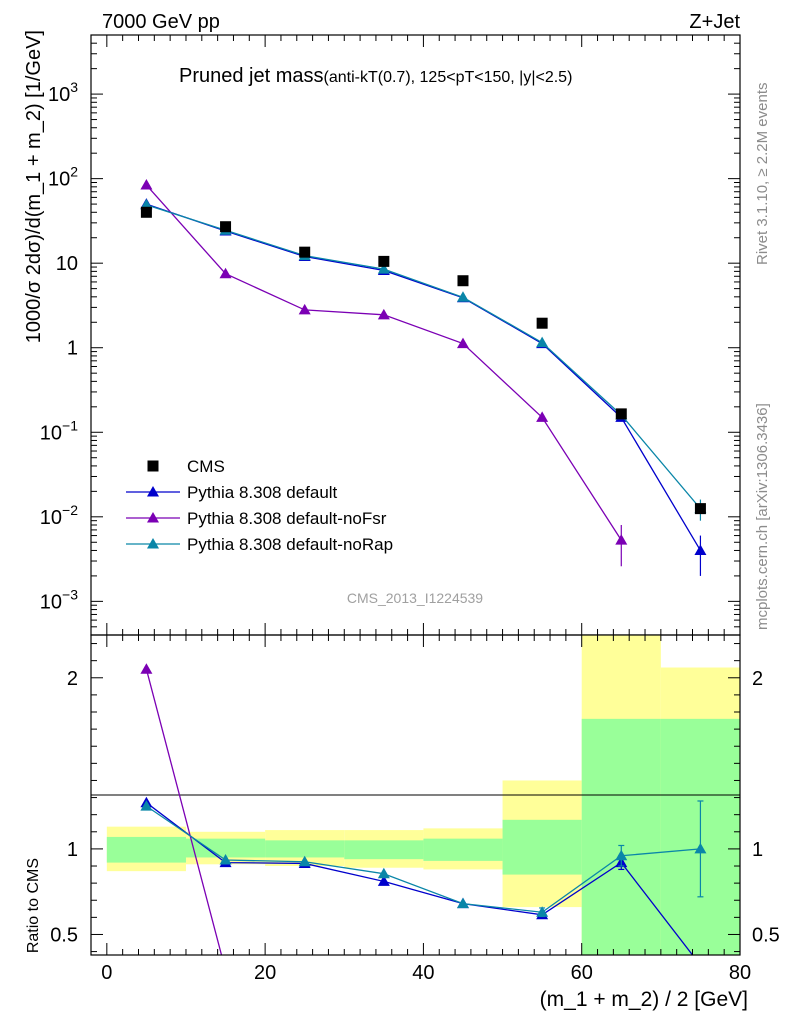  What do you see at coordinates (63, 177) in the screenshot?
I see `y-tick-label: 10²` at bounding box center [63, 177].